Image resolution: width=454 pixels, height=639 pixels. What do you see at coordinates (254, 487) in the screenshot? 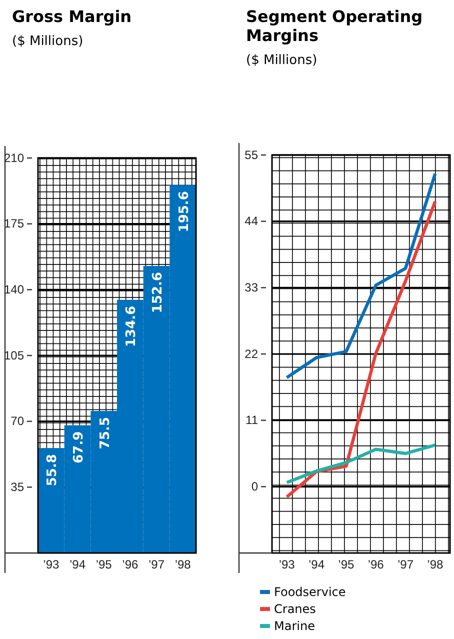
I see `y-tick-label: 0` at bounding box center [254, 487].